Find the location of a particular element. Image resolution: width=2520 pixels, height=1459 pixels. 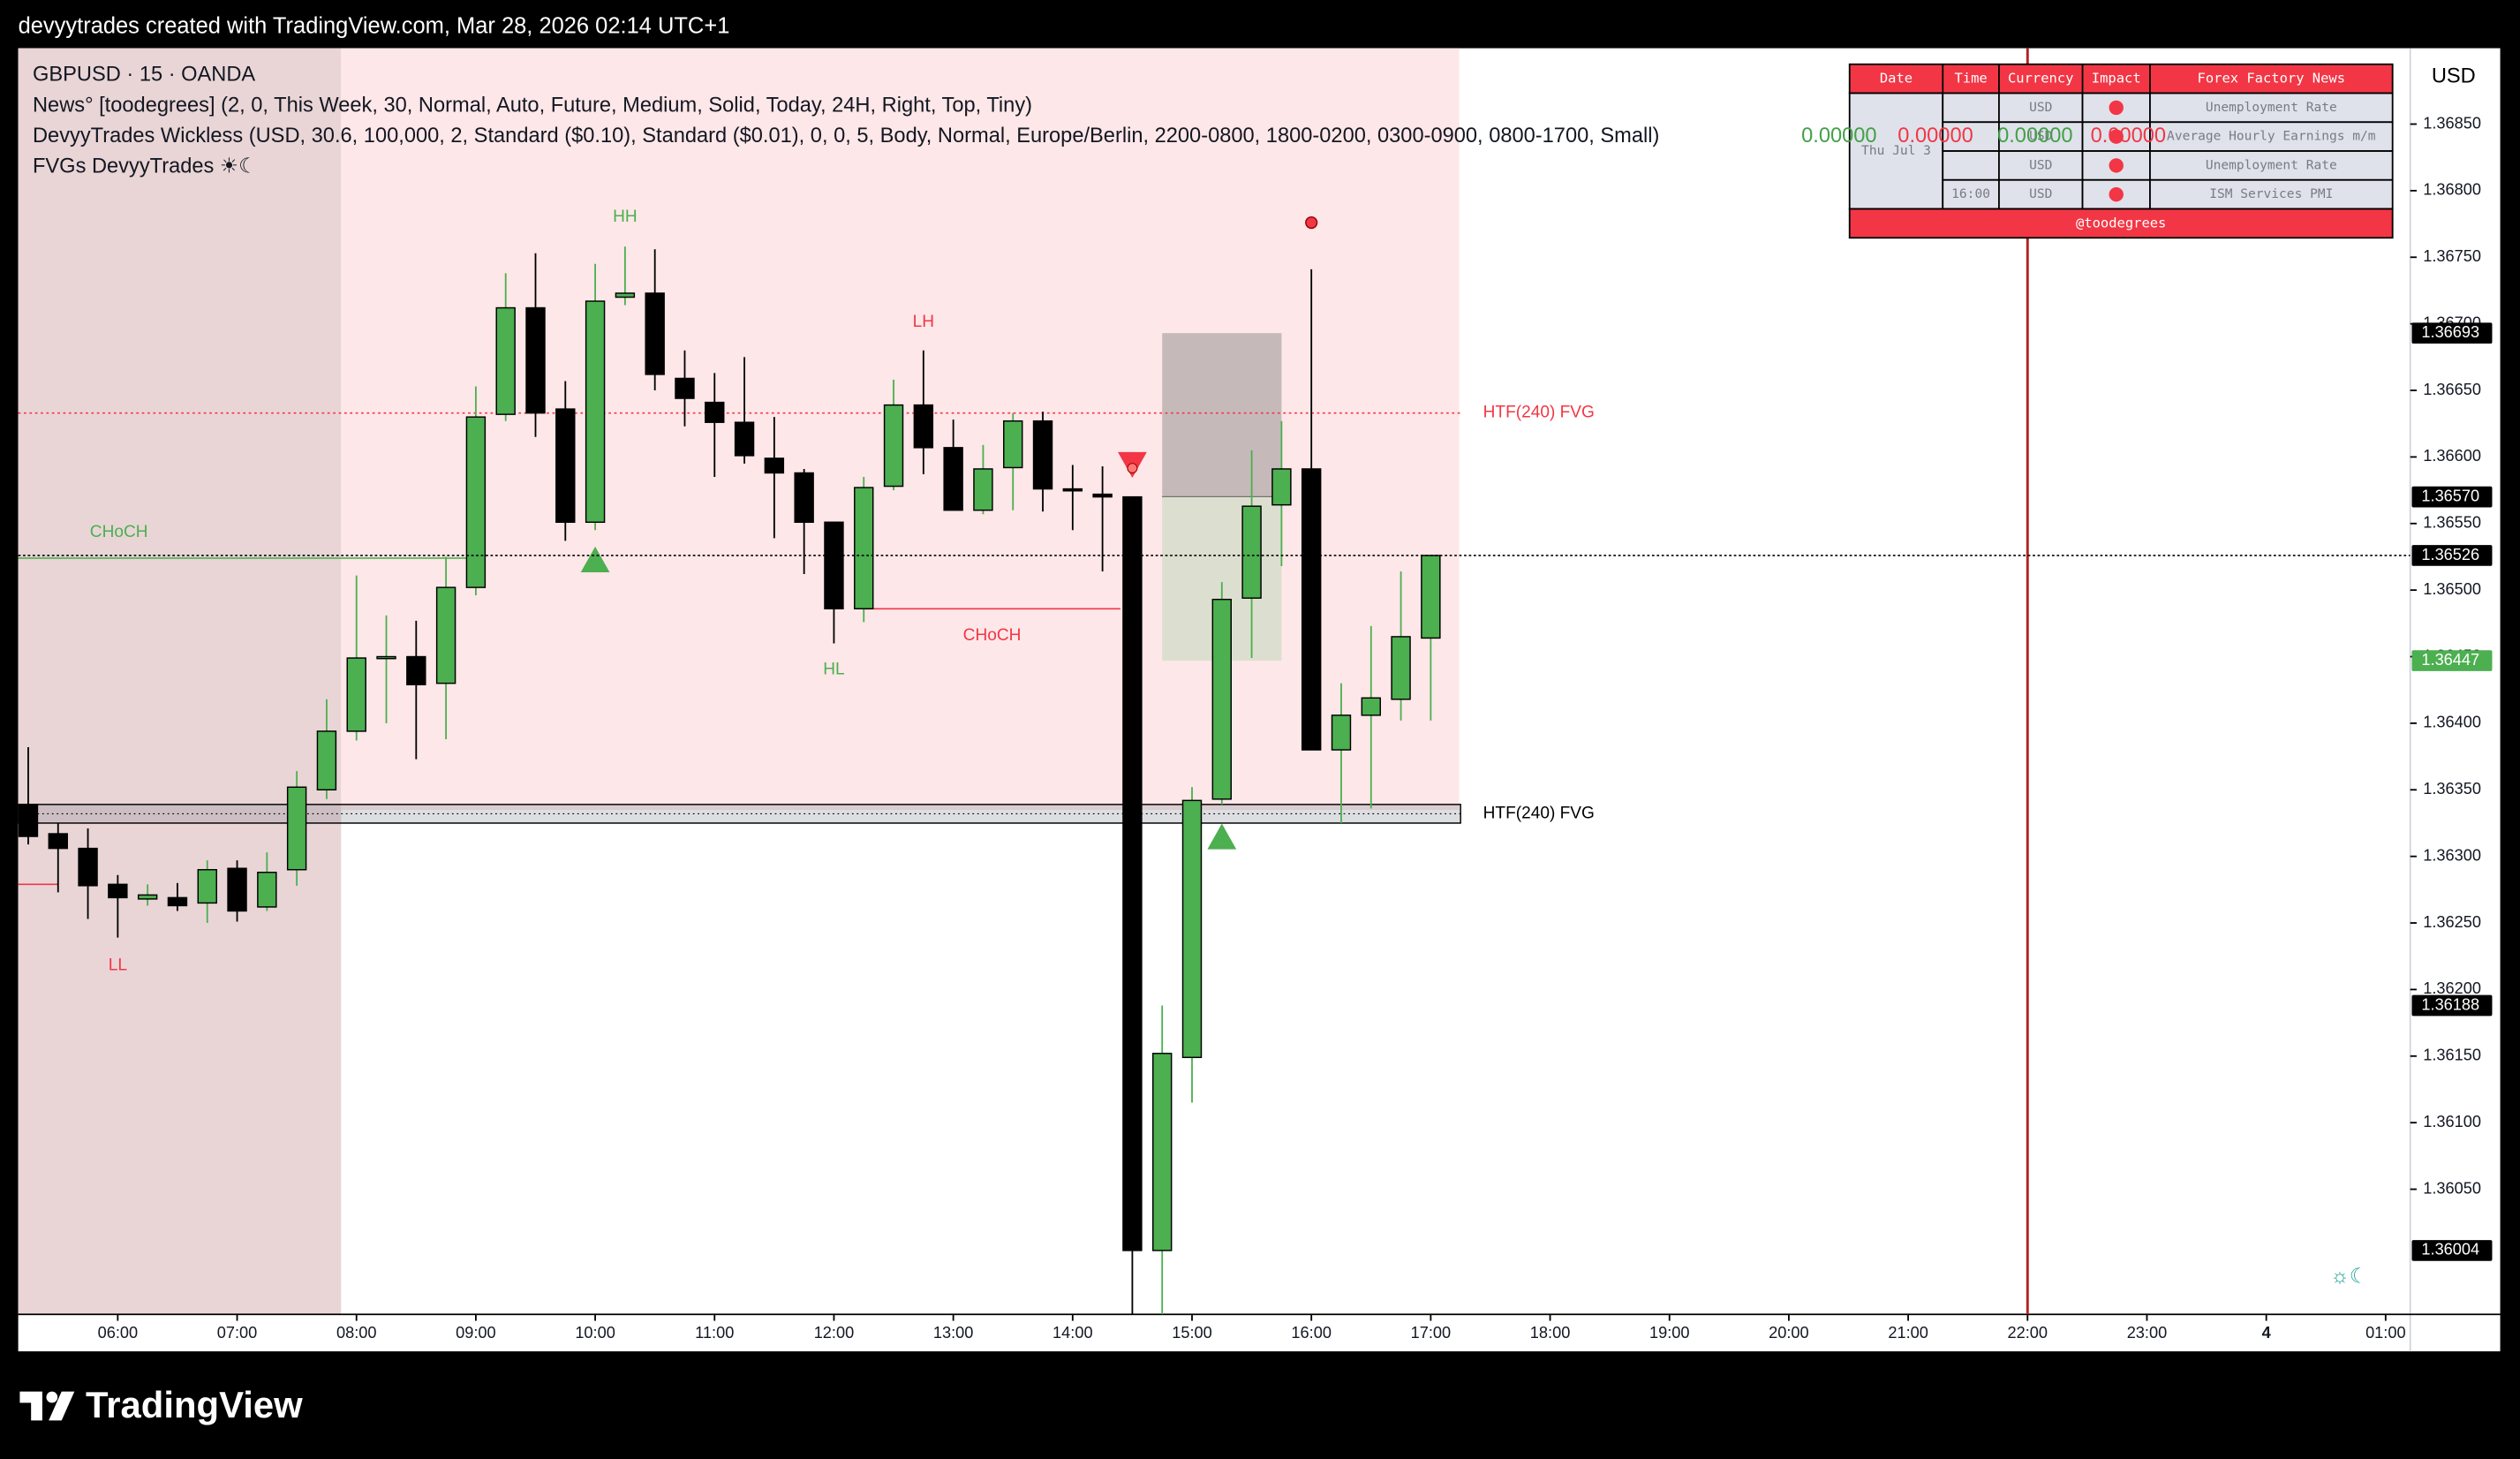

swing-label: LL is located at coordinates (118, 965).